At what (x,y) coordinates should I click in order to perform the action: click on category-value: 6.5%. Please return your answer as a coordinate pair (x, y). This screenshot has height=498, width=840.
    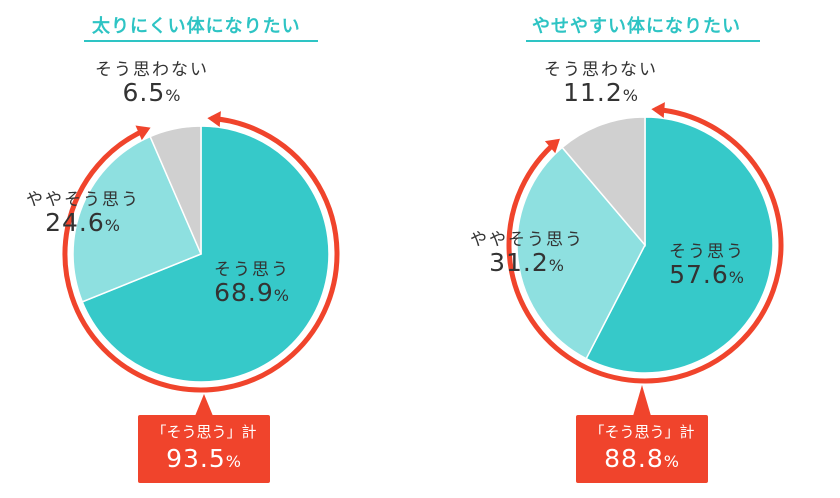
    Looking at the image, I should click on (152, 92).